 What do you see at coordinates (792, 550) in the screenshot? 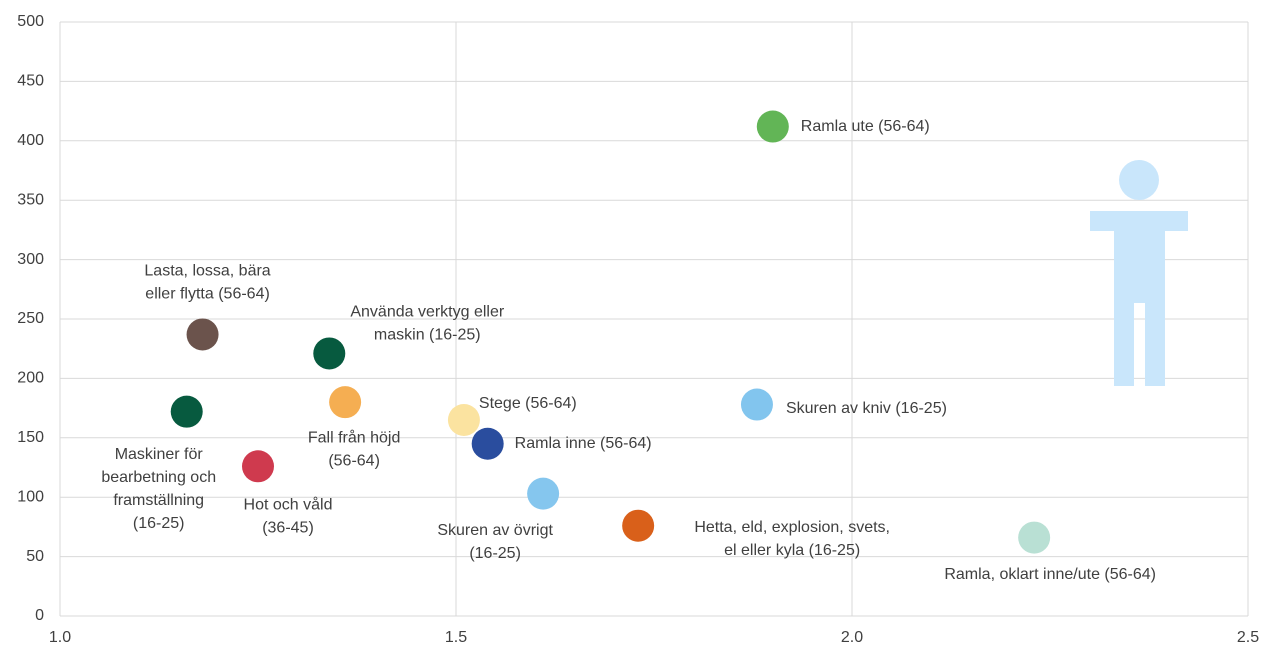
I see `point-label: el eller kyla (16-25)` at bounding box center [792, 550].